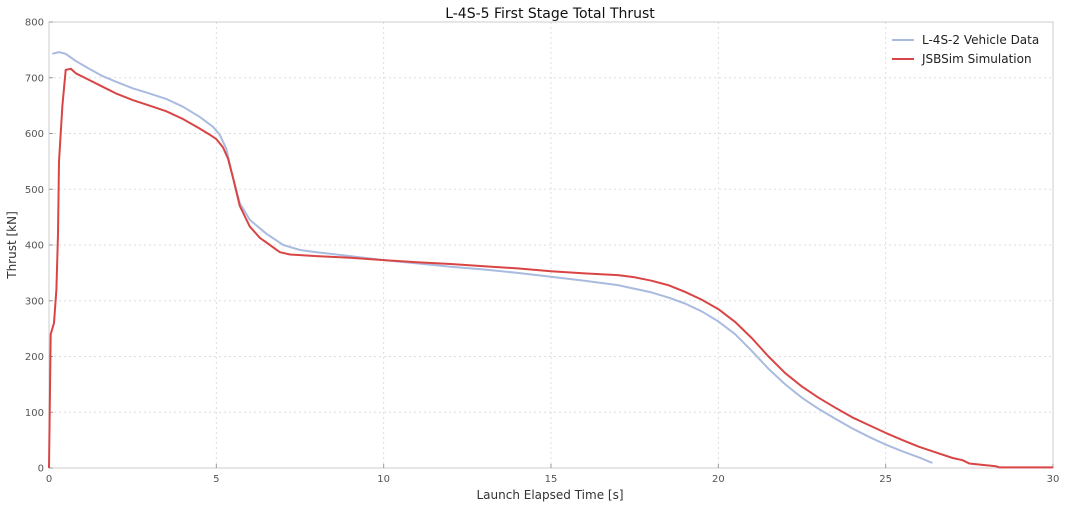 This screenshot has height=508, width=1066. I want to click on y-axis-ticks: 0 100 200 300 400 500 600 700 800, so click(39, 246).